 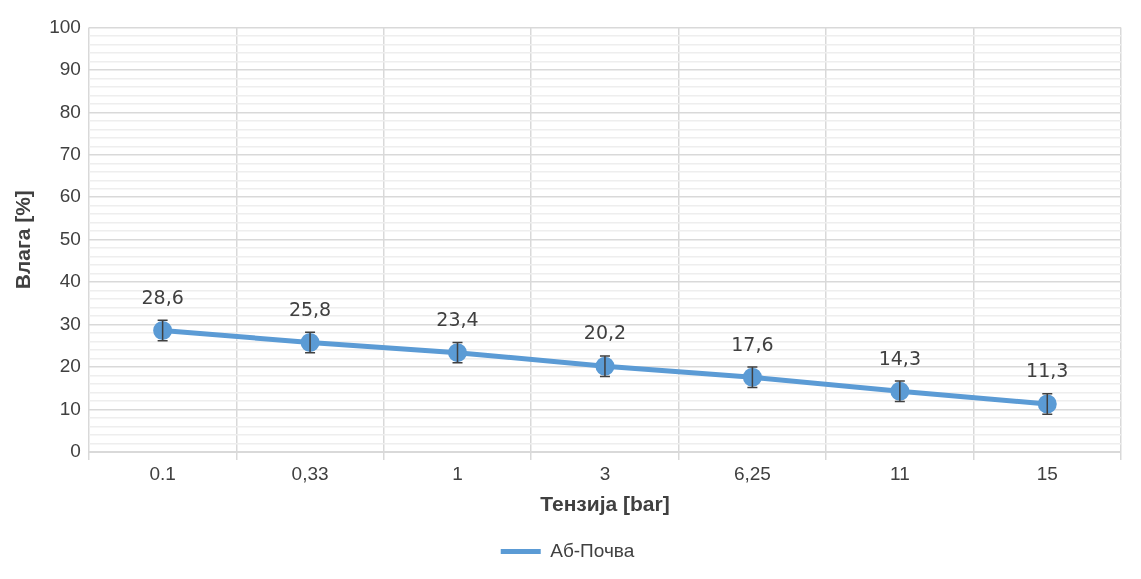 I want to click on x-tick-label: 11, so click(x=899, y=473).